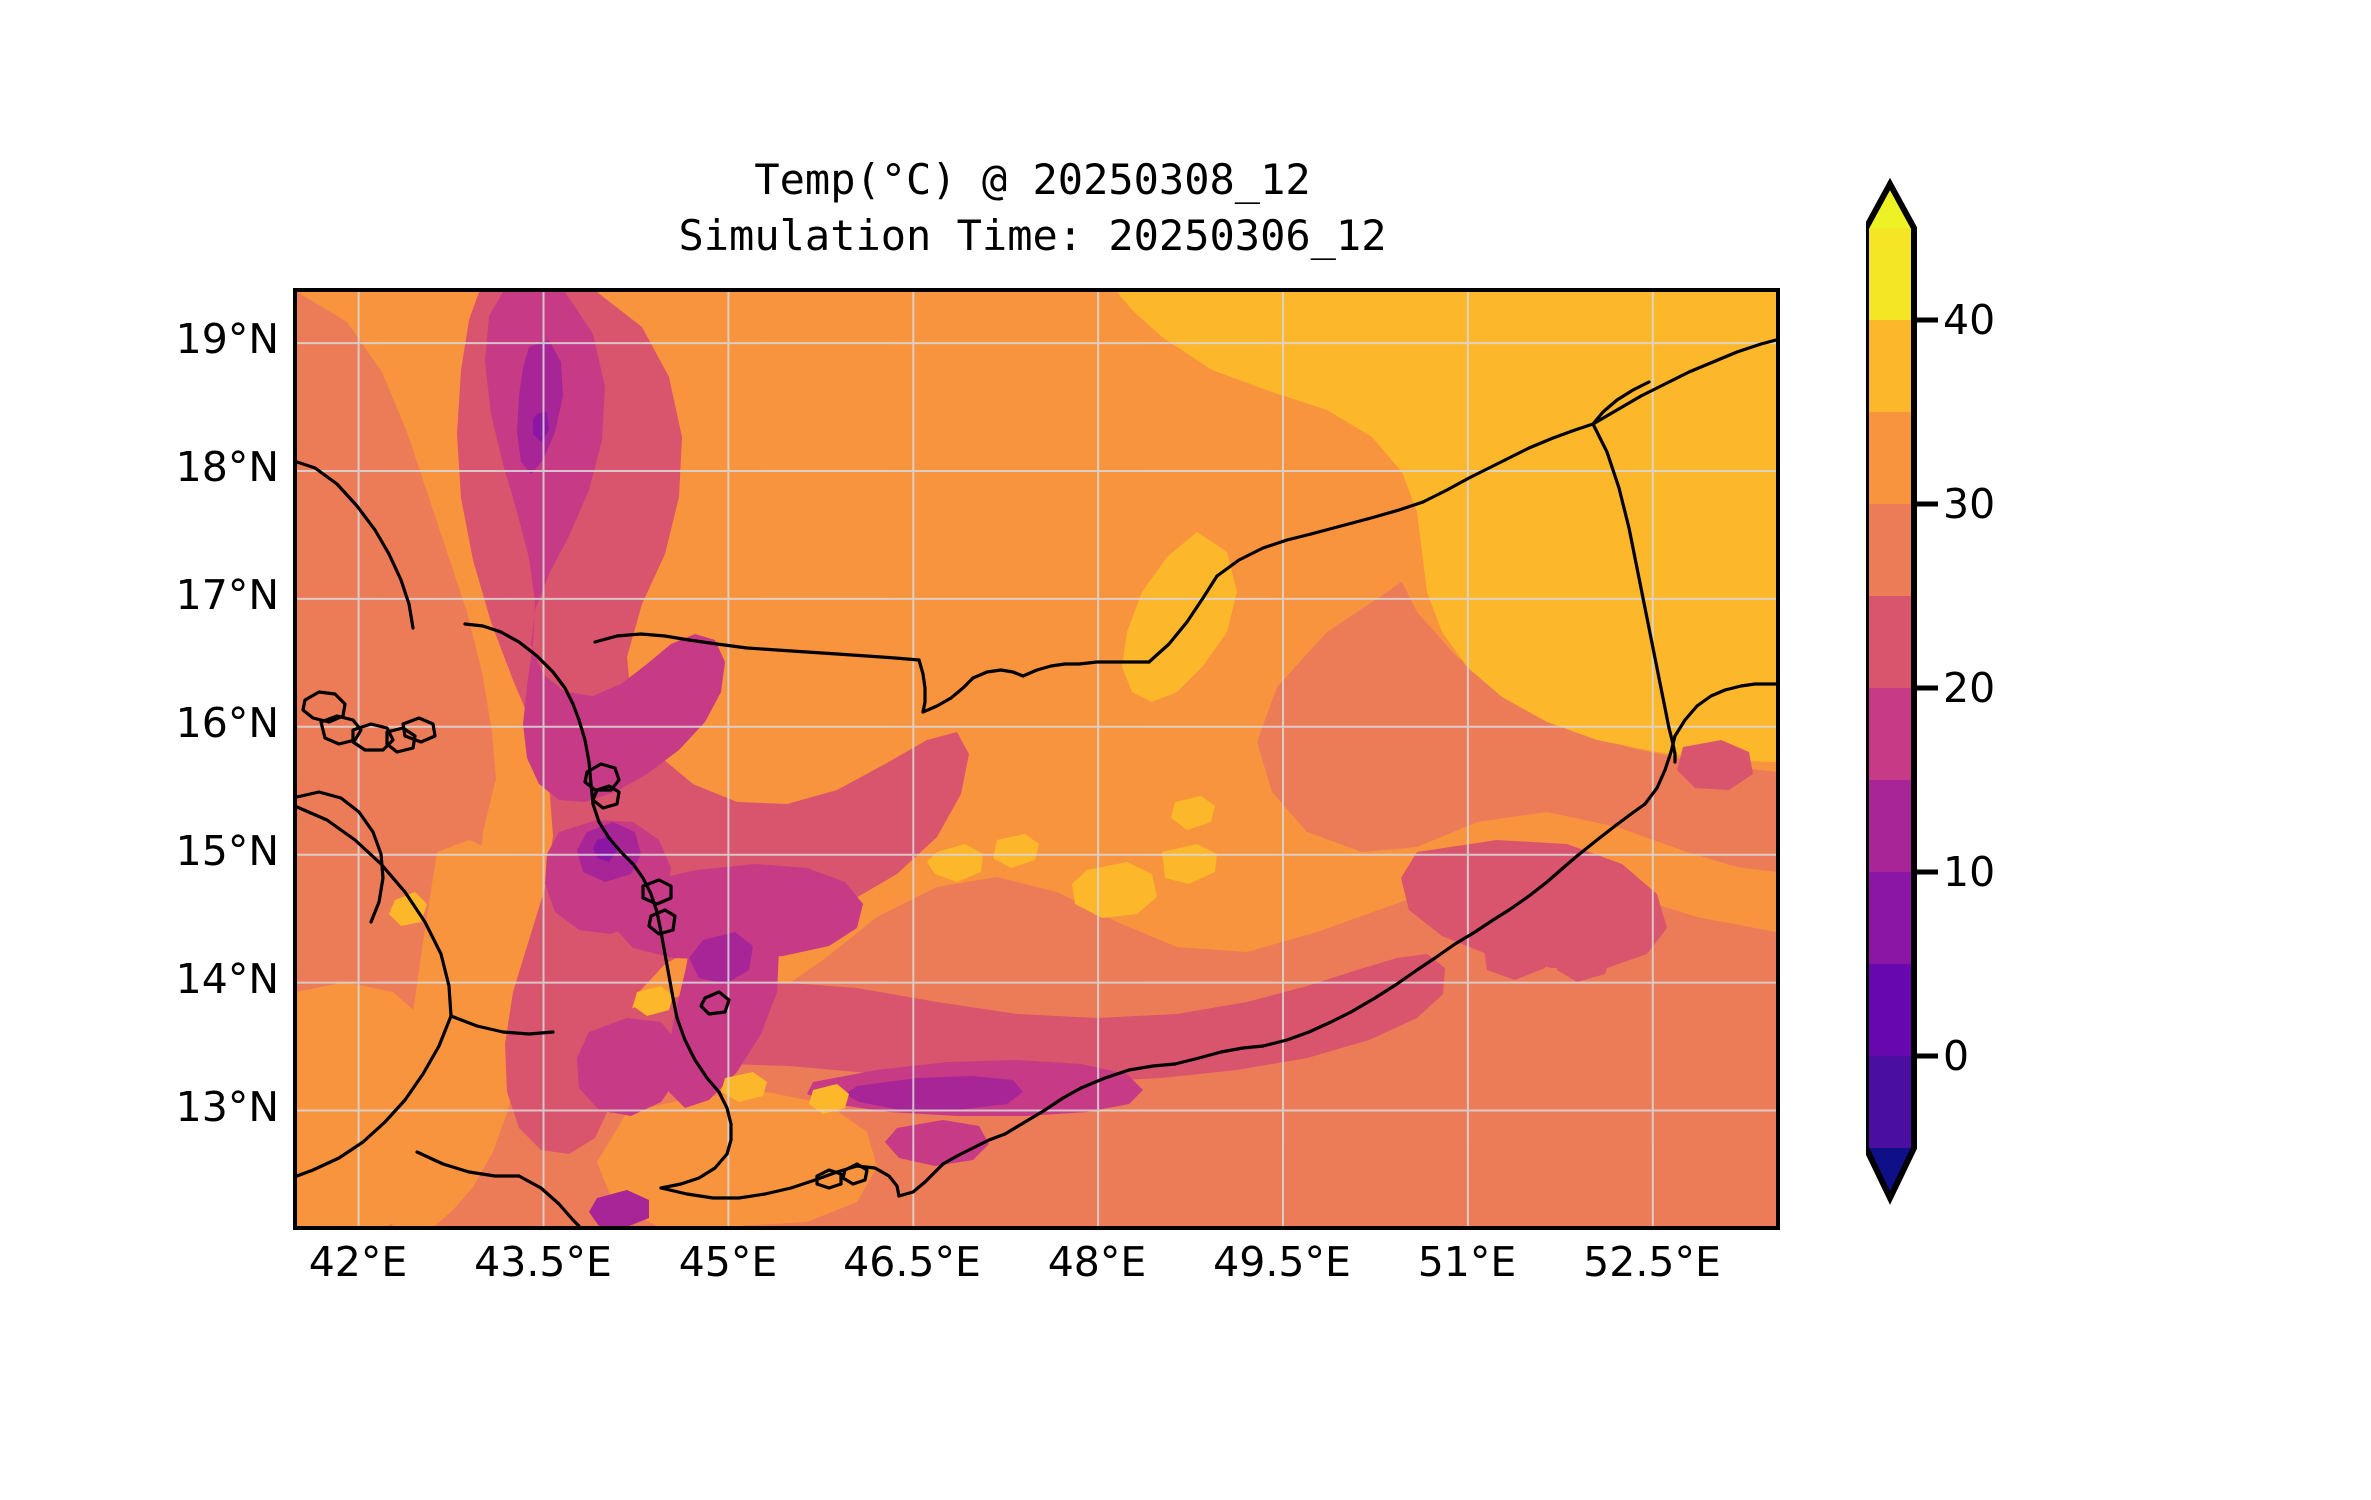 This screenshot has height=1500, width=2371. What do you see at coordinates (1969, 320) in the screenshot?
I see `cbar-tick-label-40: 40` at bounding box center [1969, 320].